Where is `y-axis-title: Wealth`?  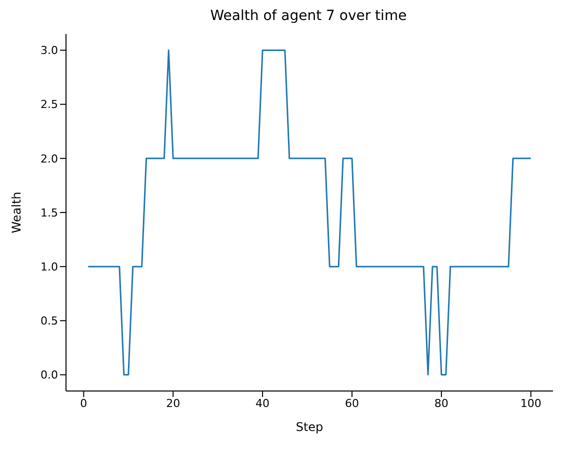 y-axis-title: Wealth is located at coordinates (16, 213).